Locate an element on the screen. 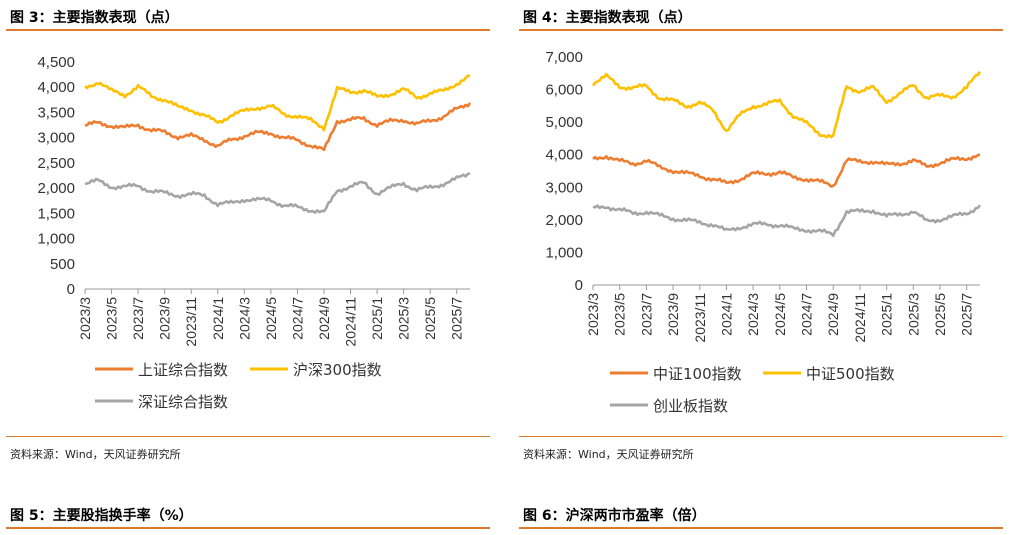 The image size is (1016, 535). legend-label: 深证综合指数 is located at coordinates (183, 402).